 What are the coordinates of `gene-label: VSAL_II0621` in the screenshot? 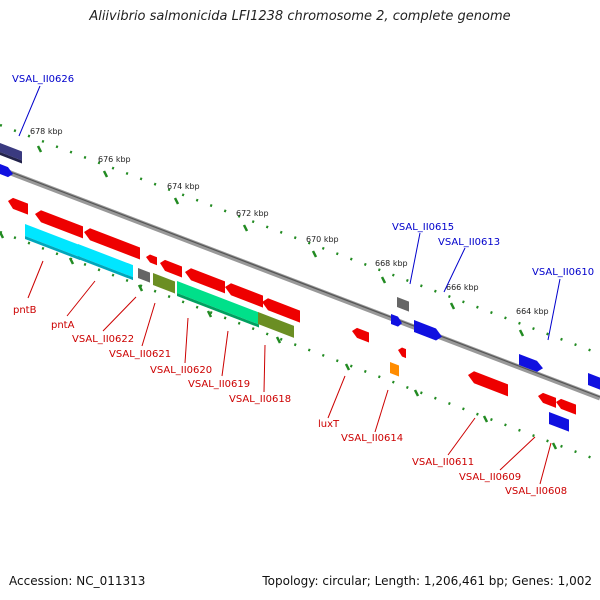 It's located at (140, 354).